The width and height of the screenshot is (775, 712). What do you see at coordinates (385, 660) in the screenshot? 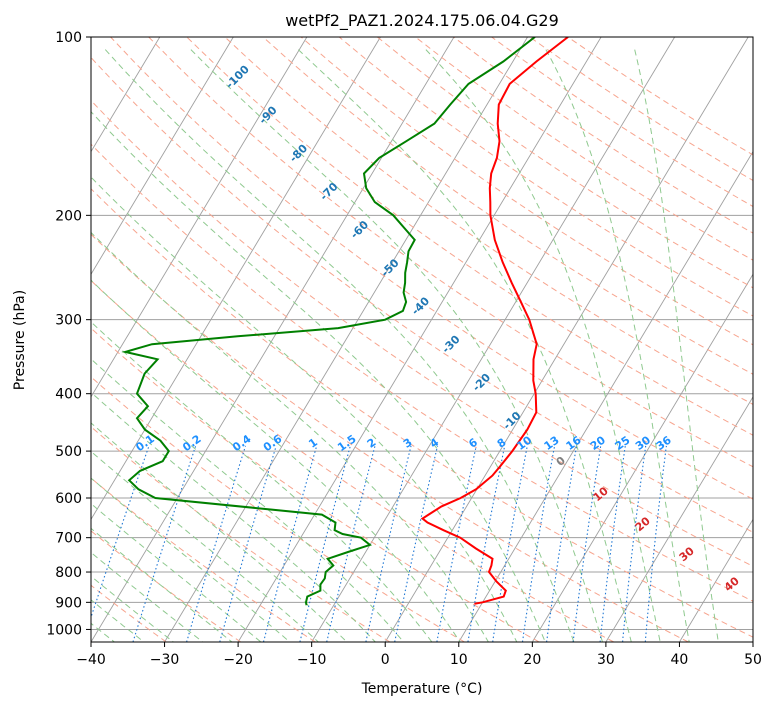
I see `x-tick-label: 0` at bounding box center [385, 660].